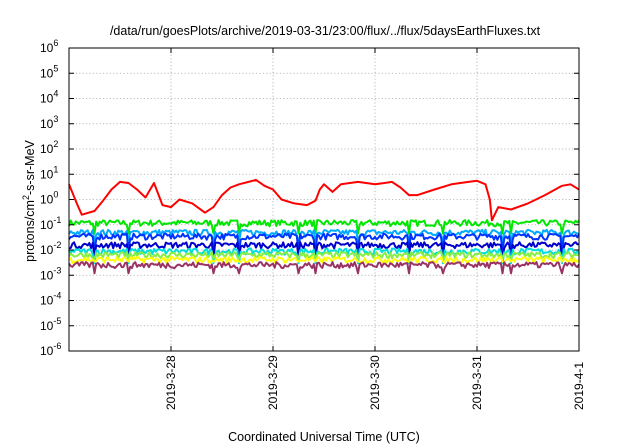 The width and height of the screenshot is (640, 448). I want to click on y-tick-label: 10⁻¹, so click(50, 223).